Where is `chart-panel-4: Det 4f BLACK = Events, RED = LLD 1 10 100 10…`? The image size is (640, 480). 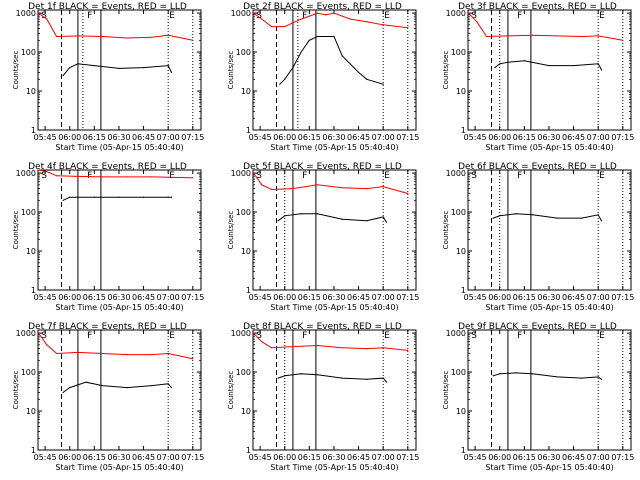
chart-panel-4: Det 4f BLACK = Events, RED = LLD 1 10 100 10… is located at coordinates (108, 237).